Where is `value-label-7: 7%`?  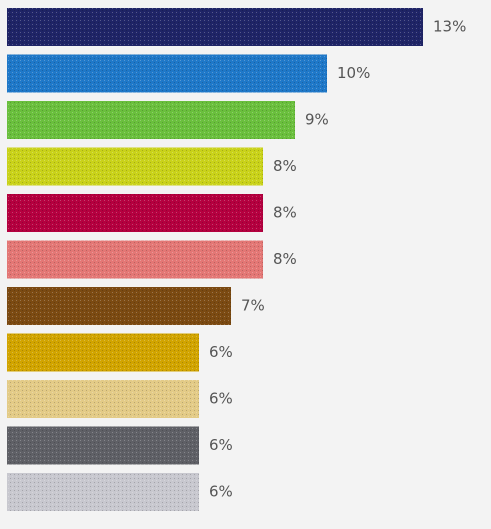 value-label-7: 7% is located at coordinates (253, 306).